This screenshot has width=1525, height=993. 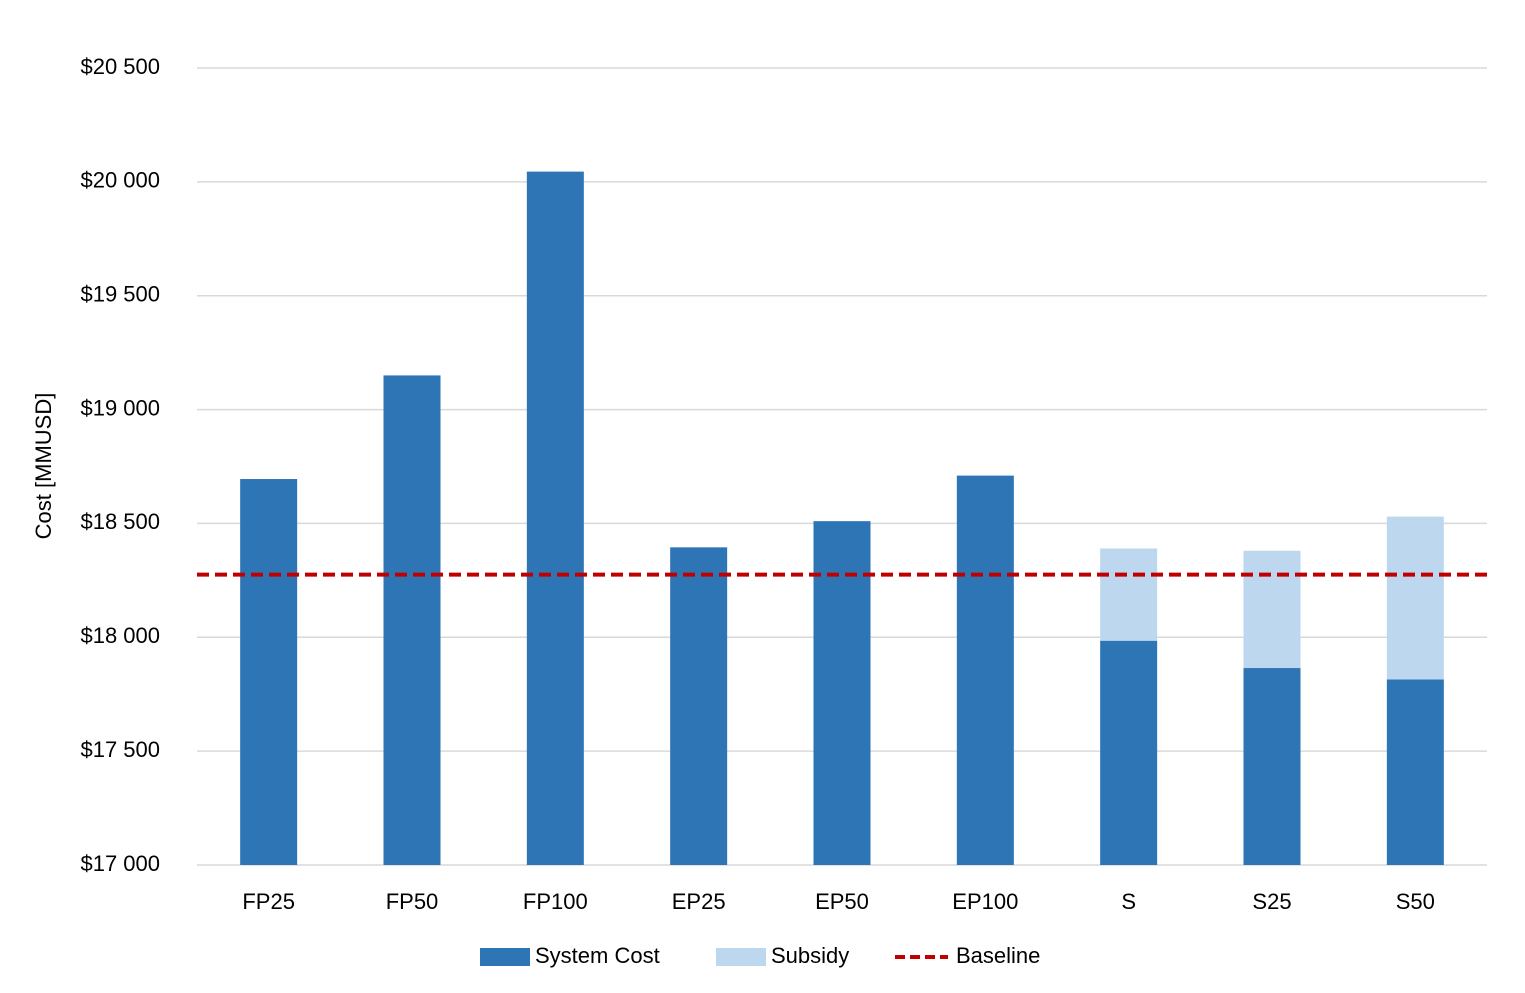 What do you see at coordinates (120, 635) in the screenshot?
I see `y-tick-label: $18 000` at bounding box center [120, 635].